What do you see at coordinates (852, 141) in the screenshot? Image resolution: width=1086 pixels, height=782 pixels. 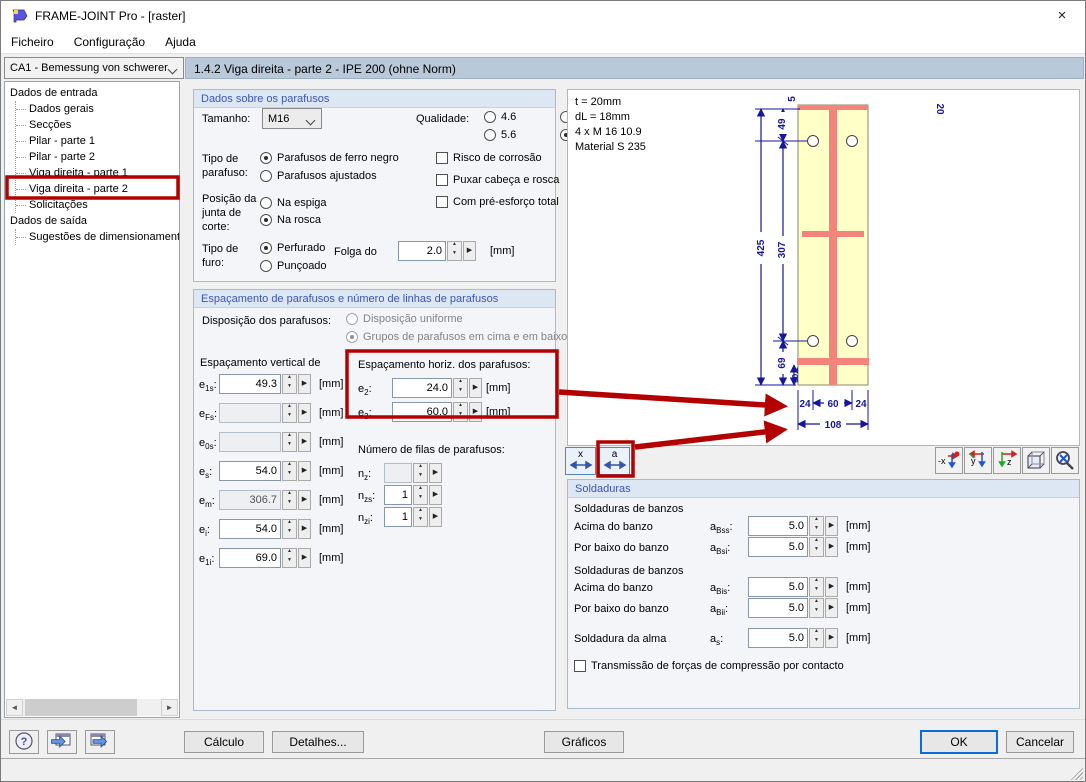 I see `bolt-hole` at bounding box center [852, 141].